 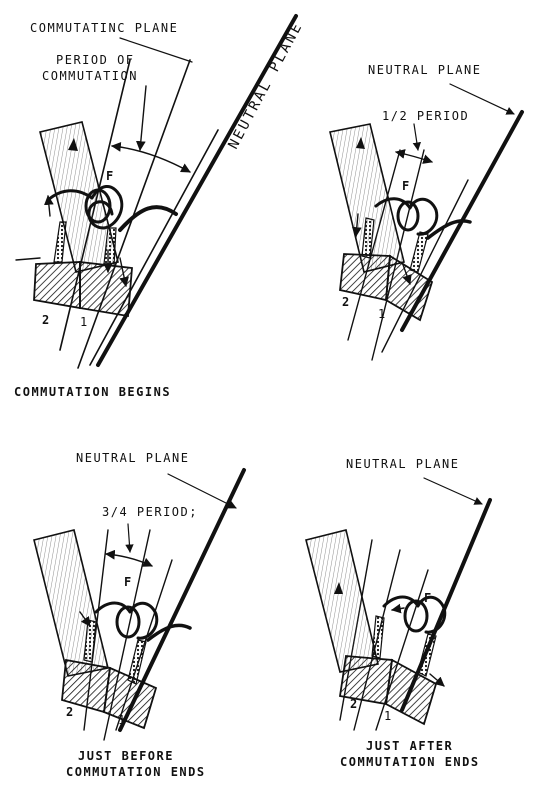 What do you see at coordinates (409, 746) in the screenshot?
I see `caption-just-after-line1: JUST AFTER` at bounding box center [409, 746].